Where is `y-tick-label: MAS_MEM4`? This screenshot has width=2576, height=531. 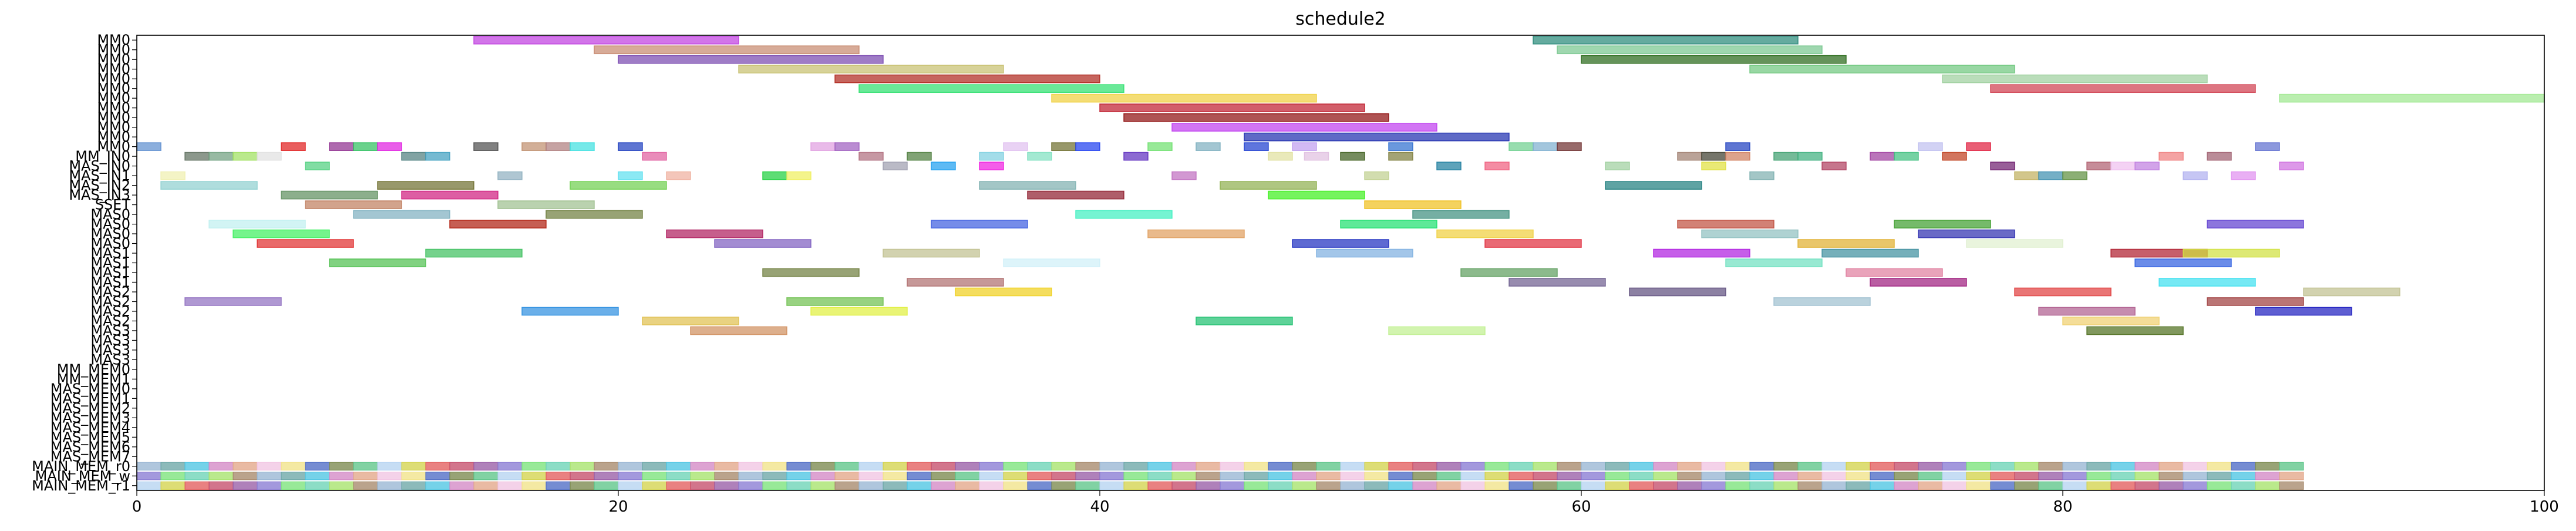 y-tick-label: MAS_MEM4 is located at coordinates (90, 427).